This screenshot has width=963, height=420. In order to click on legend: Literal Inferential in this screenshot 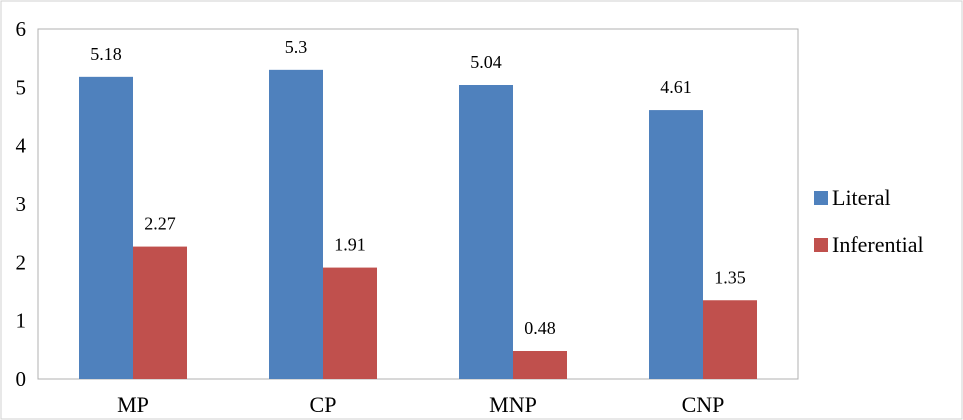, I will do `click(869, 221)`.